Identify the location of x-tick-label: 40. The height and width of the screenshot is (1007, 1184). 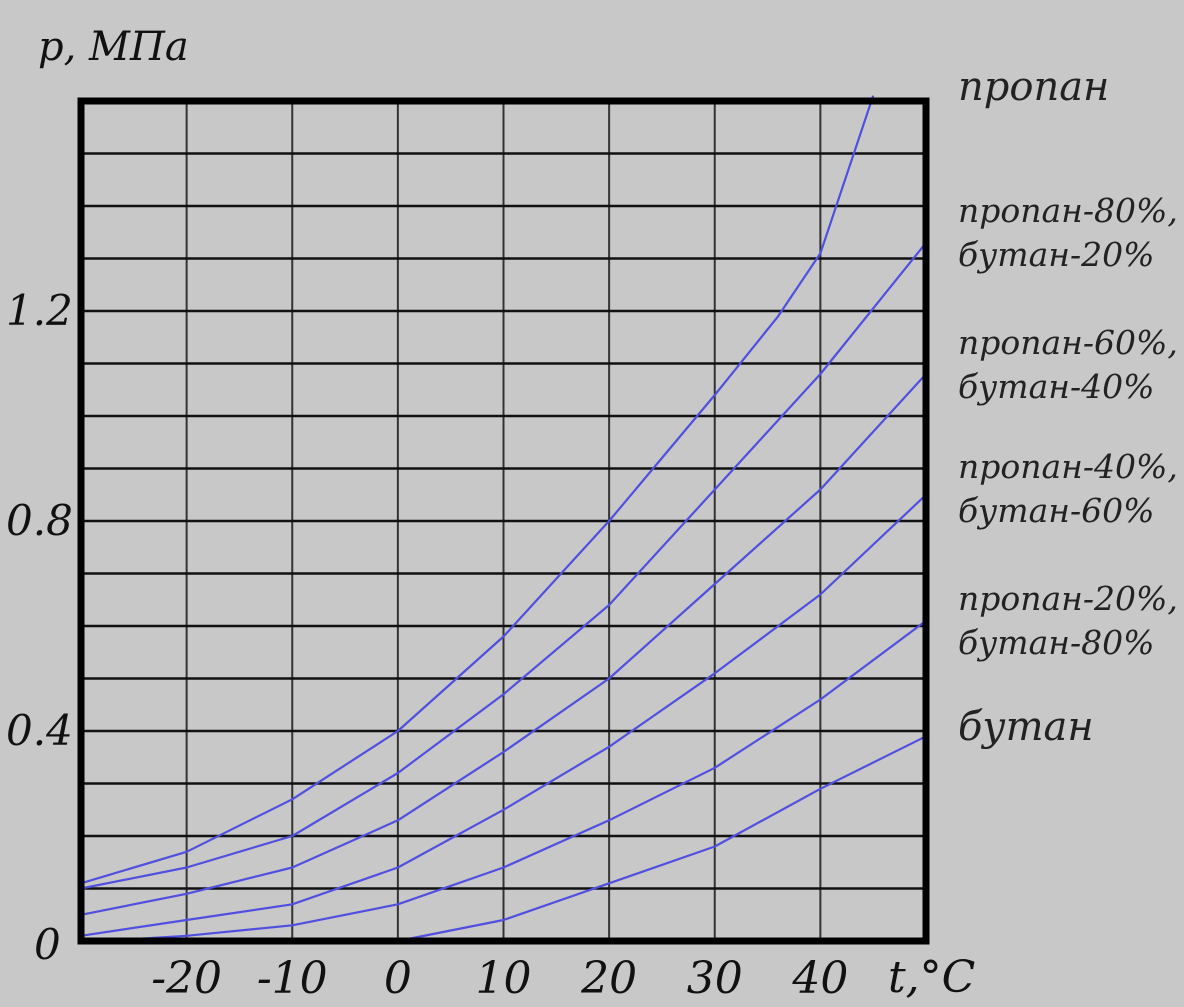
(819, 978).